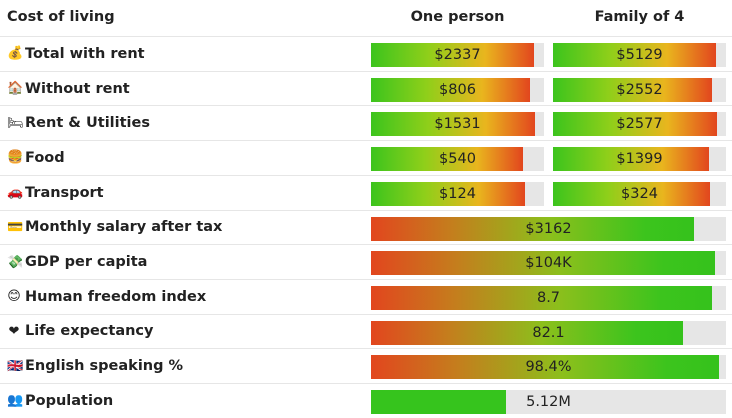 The height and width of the screenshot is (418, 732). Describe the element at coordinates (15, 262) in the screenshot. I see `money-wings-icon: 💸` at that location.